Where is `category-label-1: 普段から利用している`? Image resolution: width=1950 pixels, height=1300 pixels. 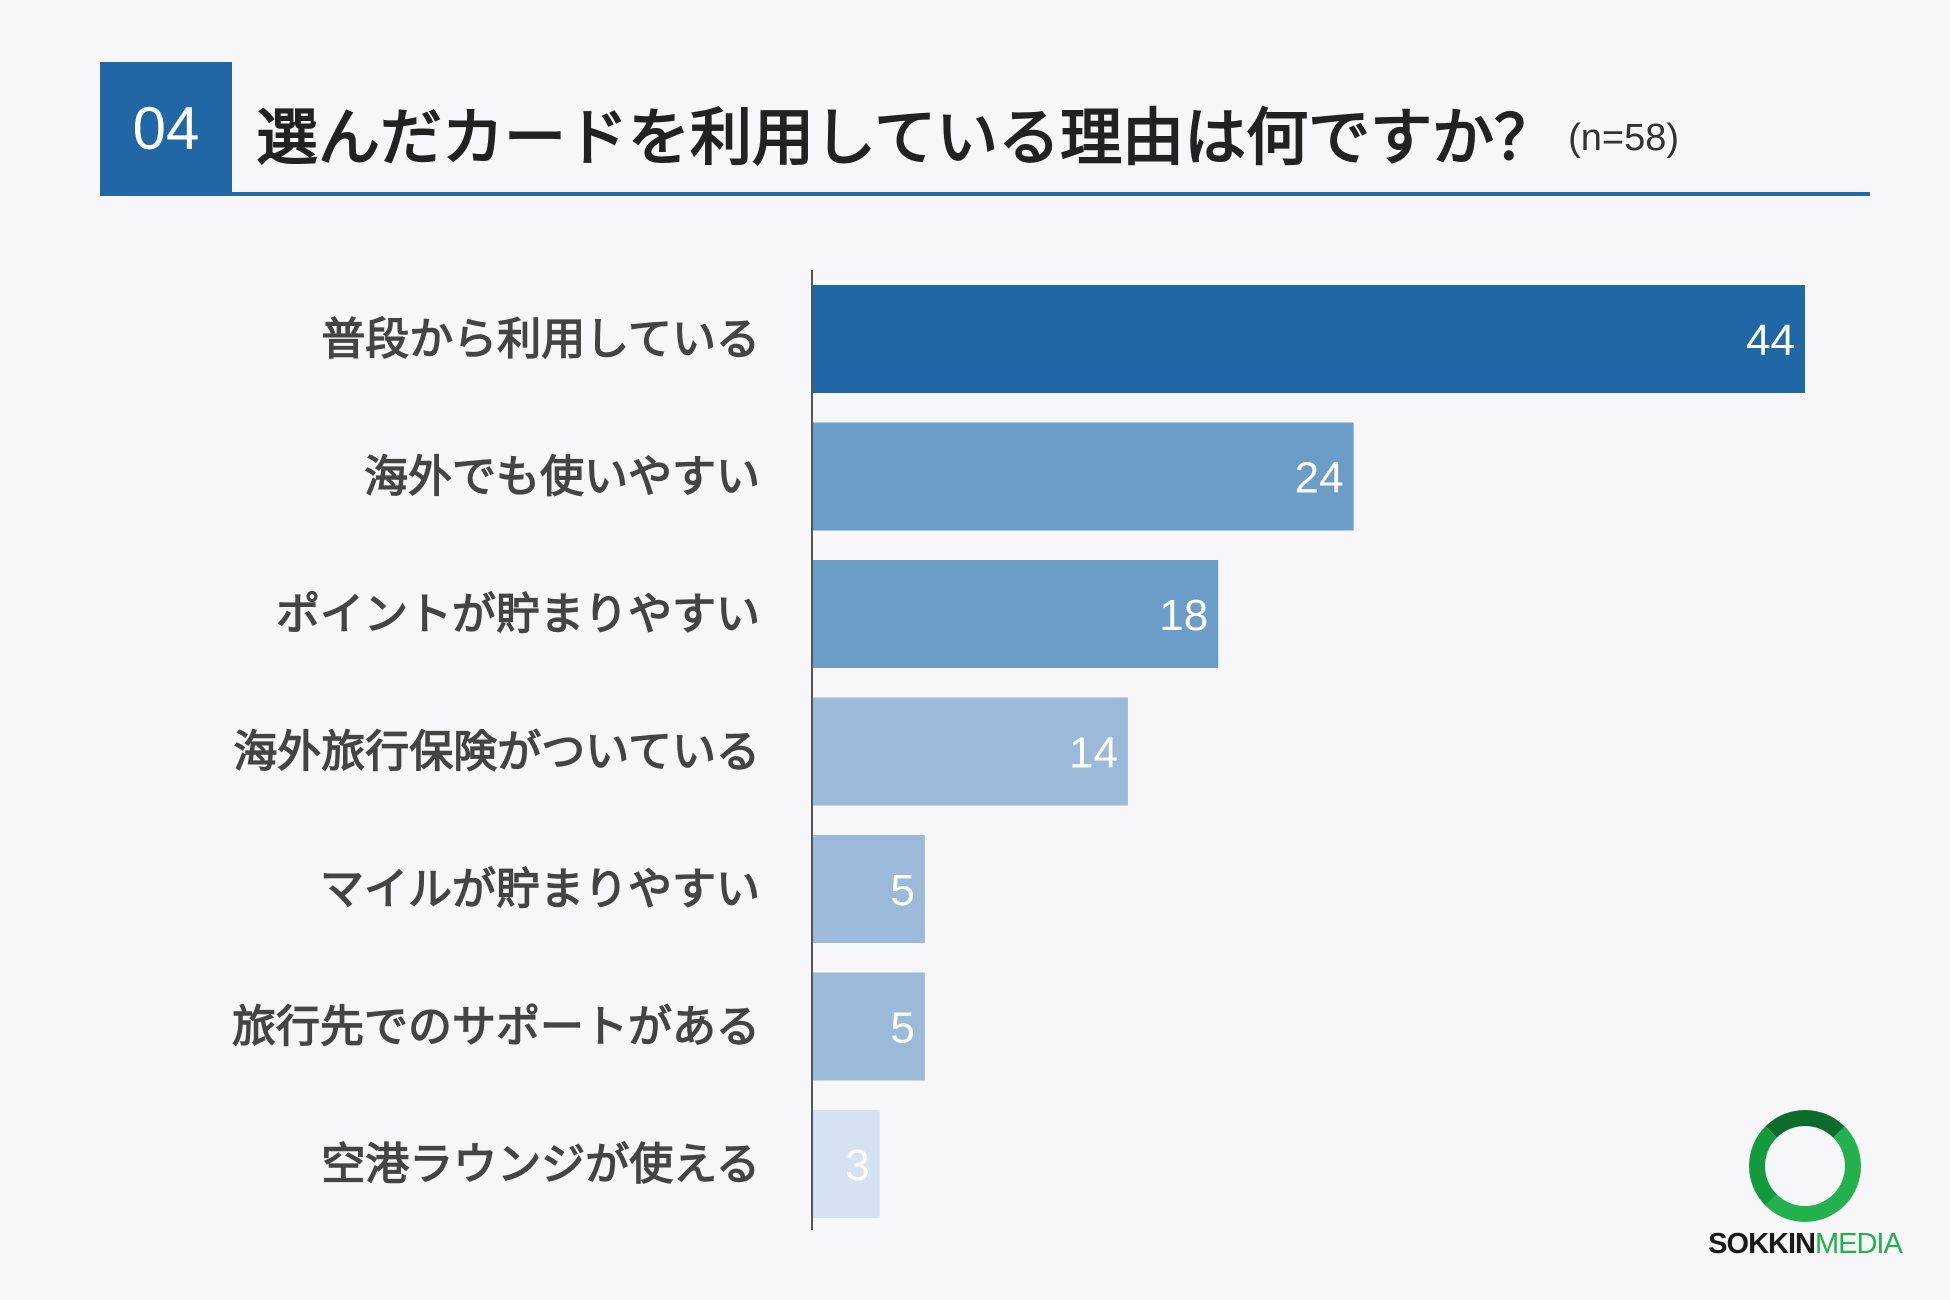 category-label-1: 普段から利用している is located at coordinates (540, 339).